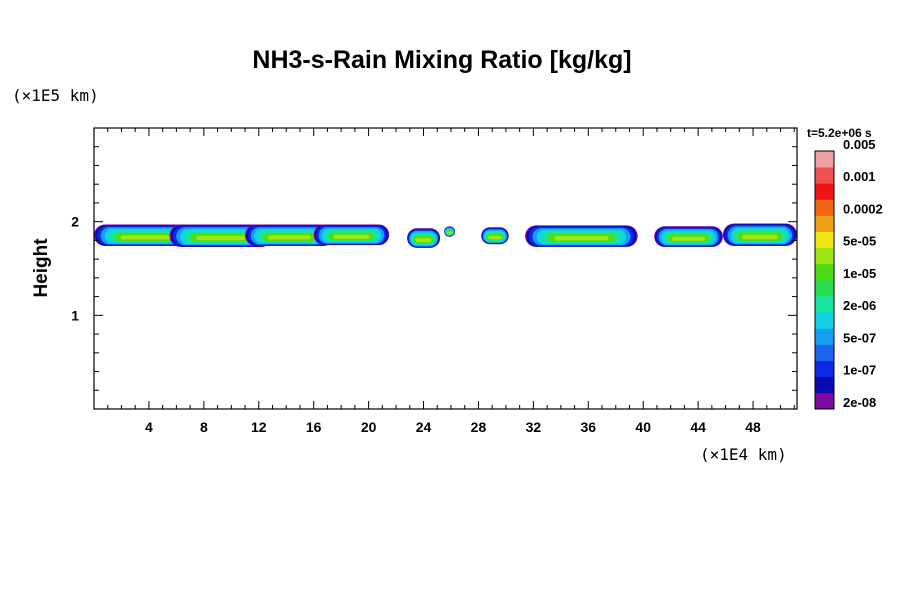 The image size is (900, 600). What do you see at coordinates (534, 427) in the screenshot?
I see `x-tick-label: 32` at bounding box center [534, 427].